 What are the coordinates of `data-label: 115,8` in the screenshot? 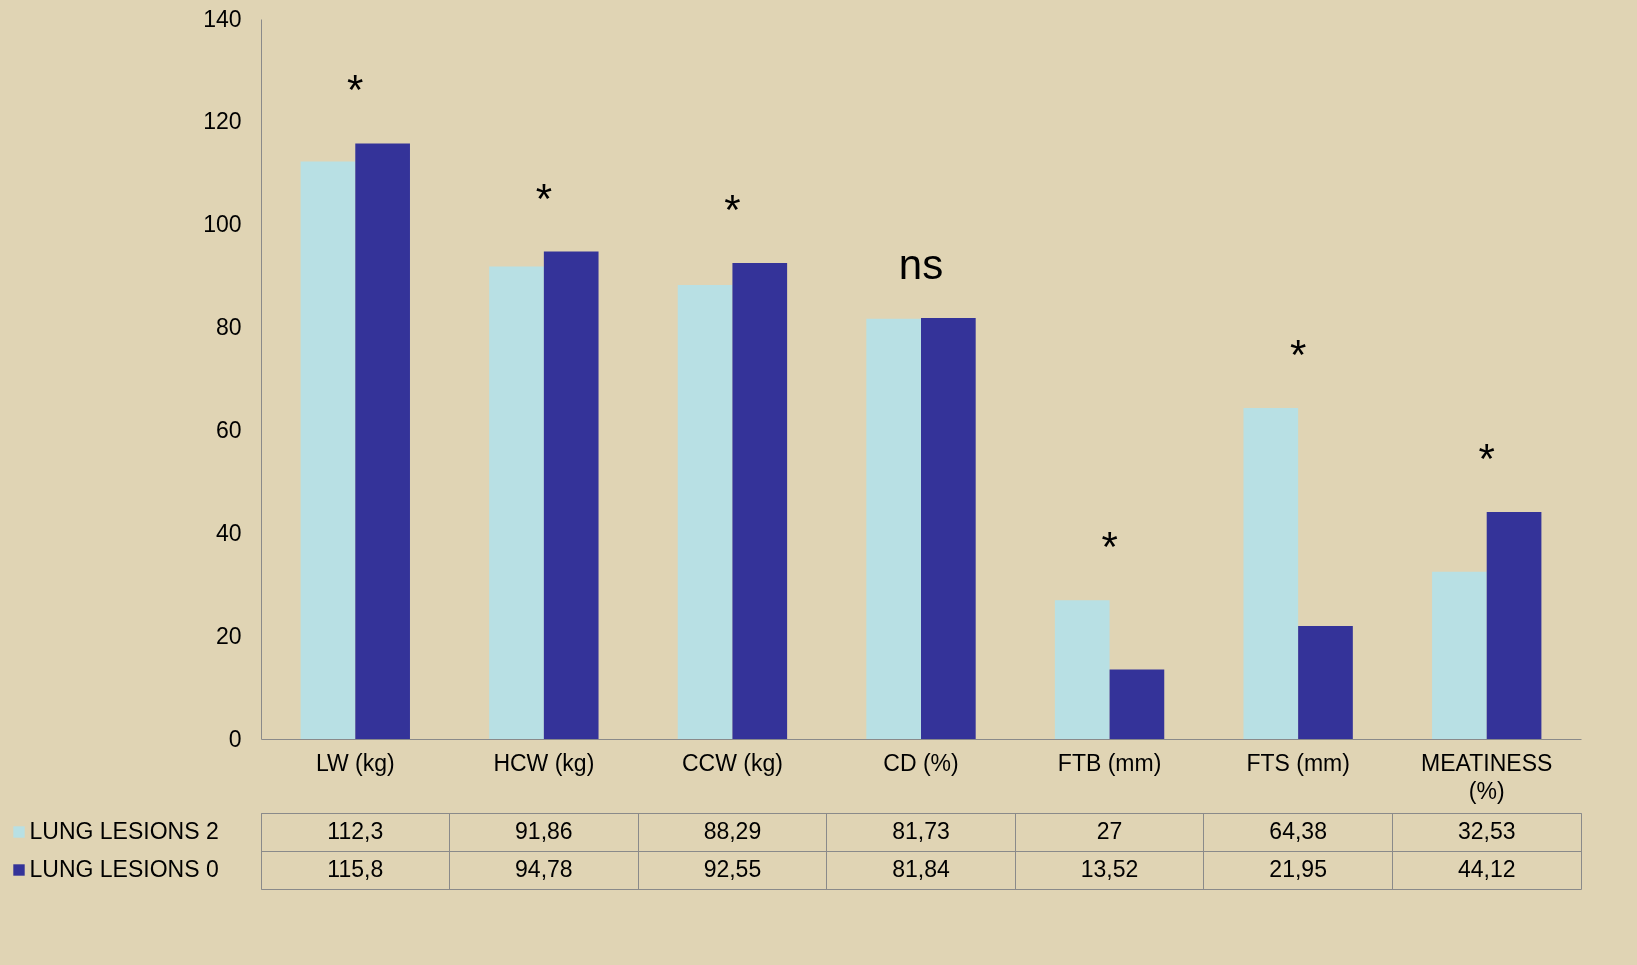 It's located at (355, 869).